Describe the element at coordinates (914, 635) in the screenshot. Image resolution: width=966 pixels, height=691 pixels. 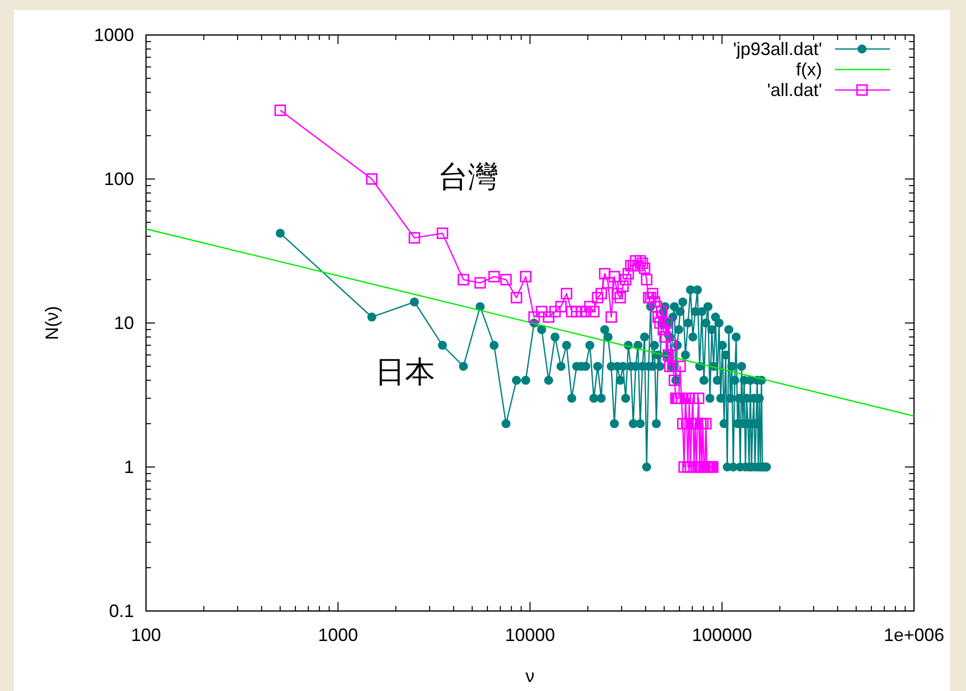
I see `x-tick-label: 1e+006` at that location.